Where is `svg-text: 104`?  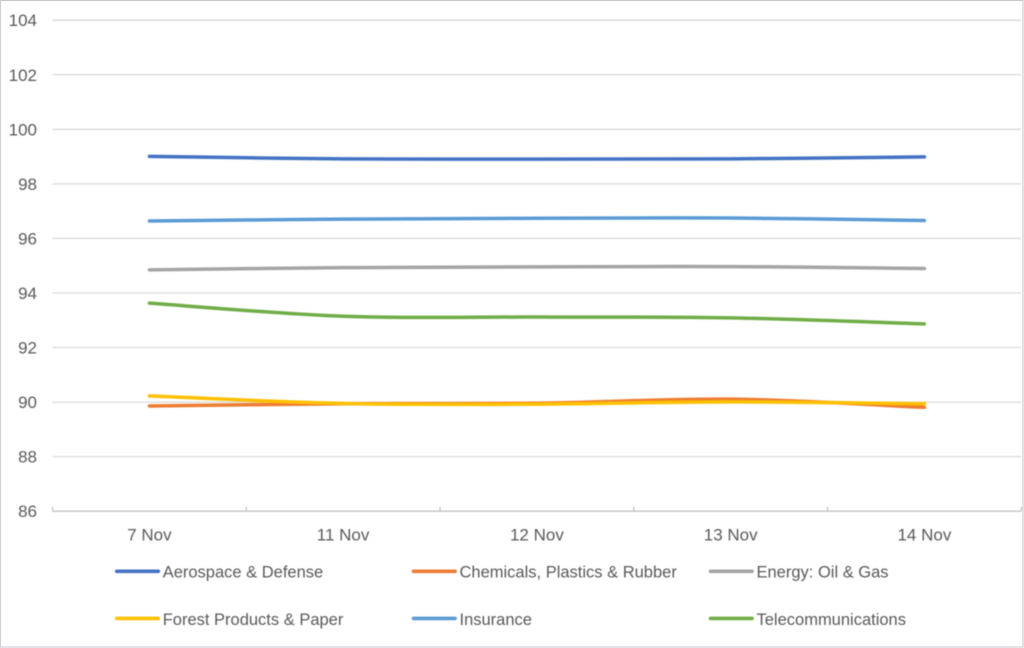 svg-text: 104 is located at coordinates (23, 20).